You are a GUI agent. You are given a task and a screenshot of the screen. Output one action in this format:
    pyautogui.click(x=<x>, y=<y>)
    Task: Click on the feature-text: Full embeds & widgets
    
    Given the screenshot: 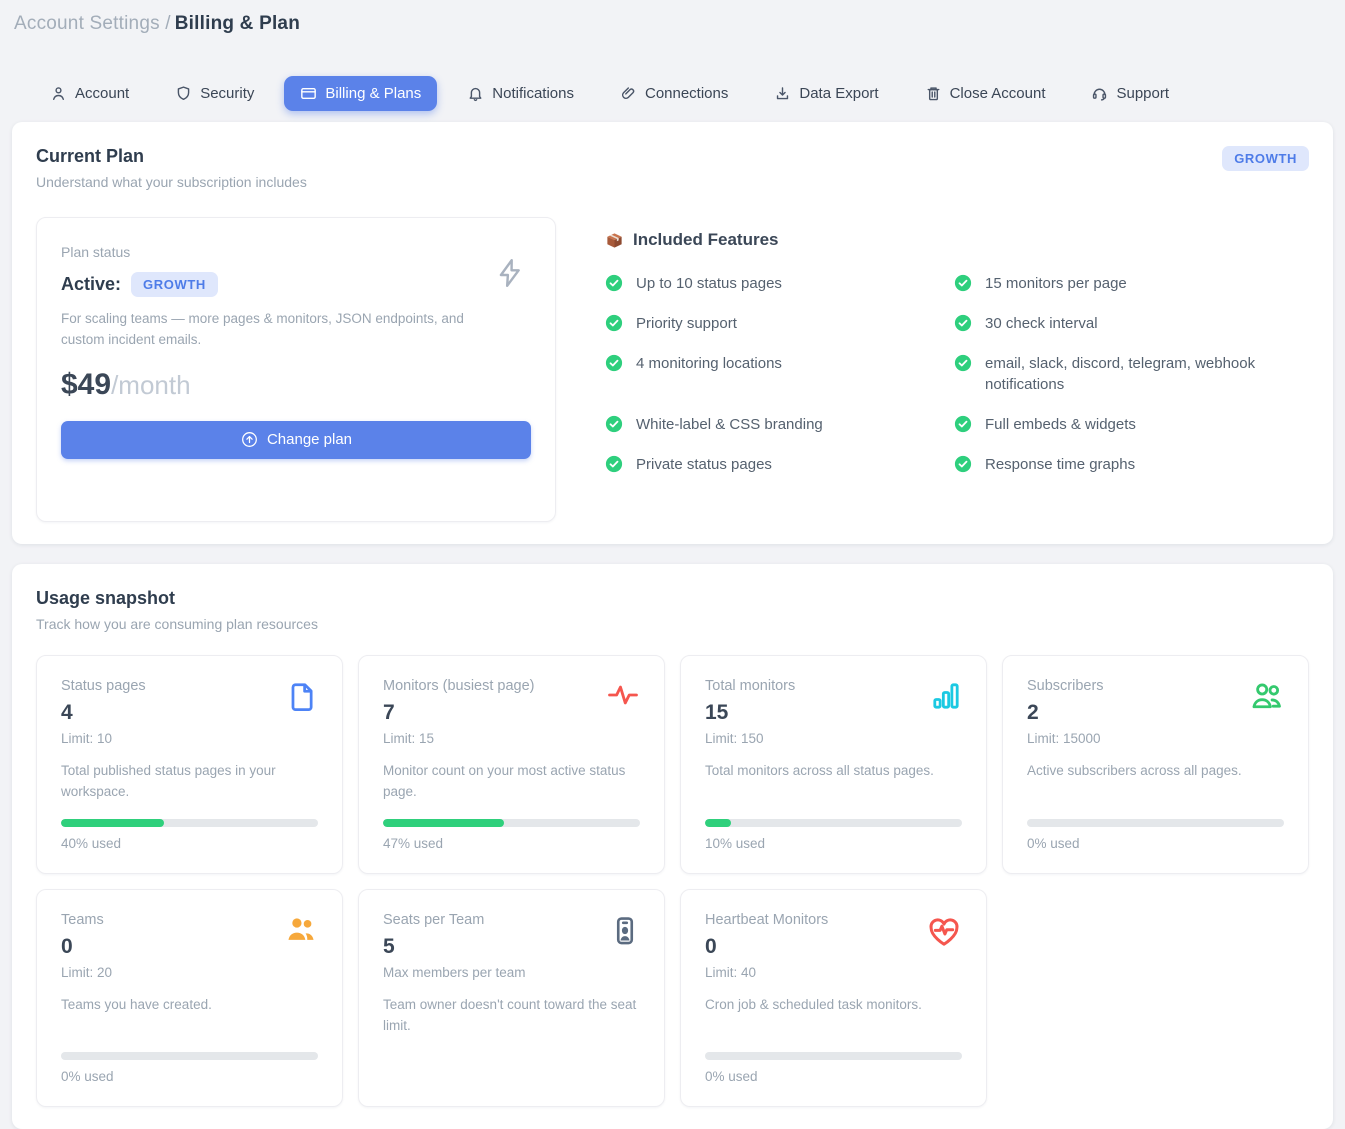 What is the action you would take?
    pyautogui.click(x=1060, y=424)
    